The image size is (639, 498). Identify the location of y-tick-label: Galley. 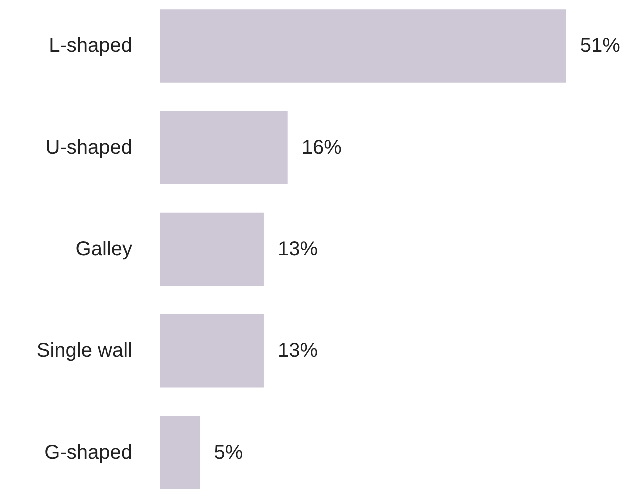
(104, 249).